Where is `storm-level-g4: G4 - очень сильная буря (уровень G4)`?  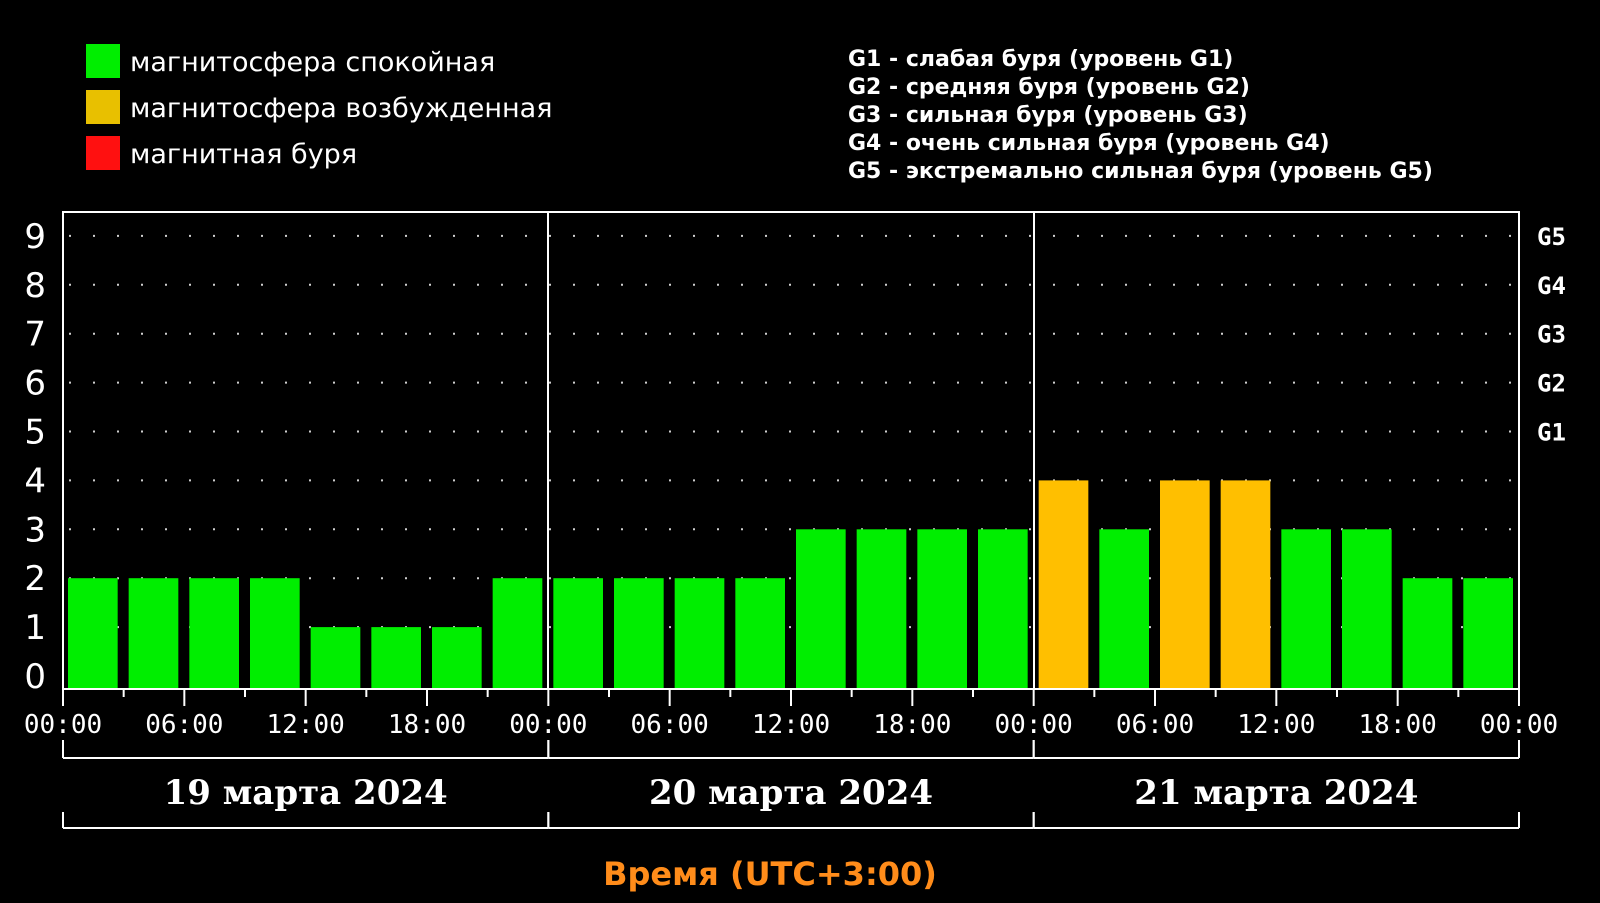
storm-level-g4: G4 - очень сильная буря (уровень G4) is located at coordinates (1089, 143).